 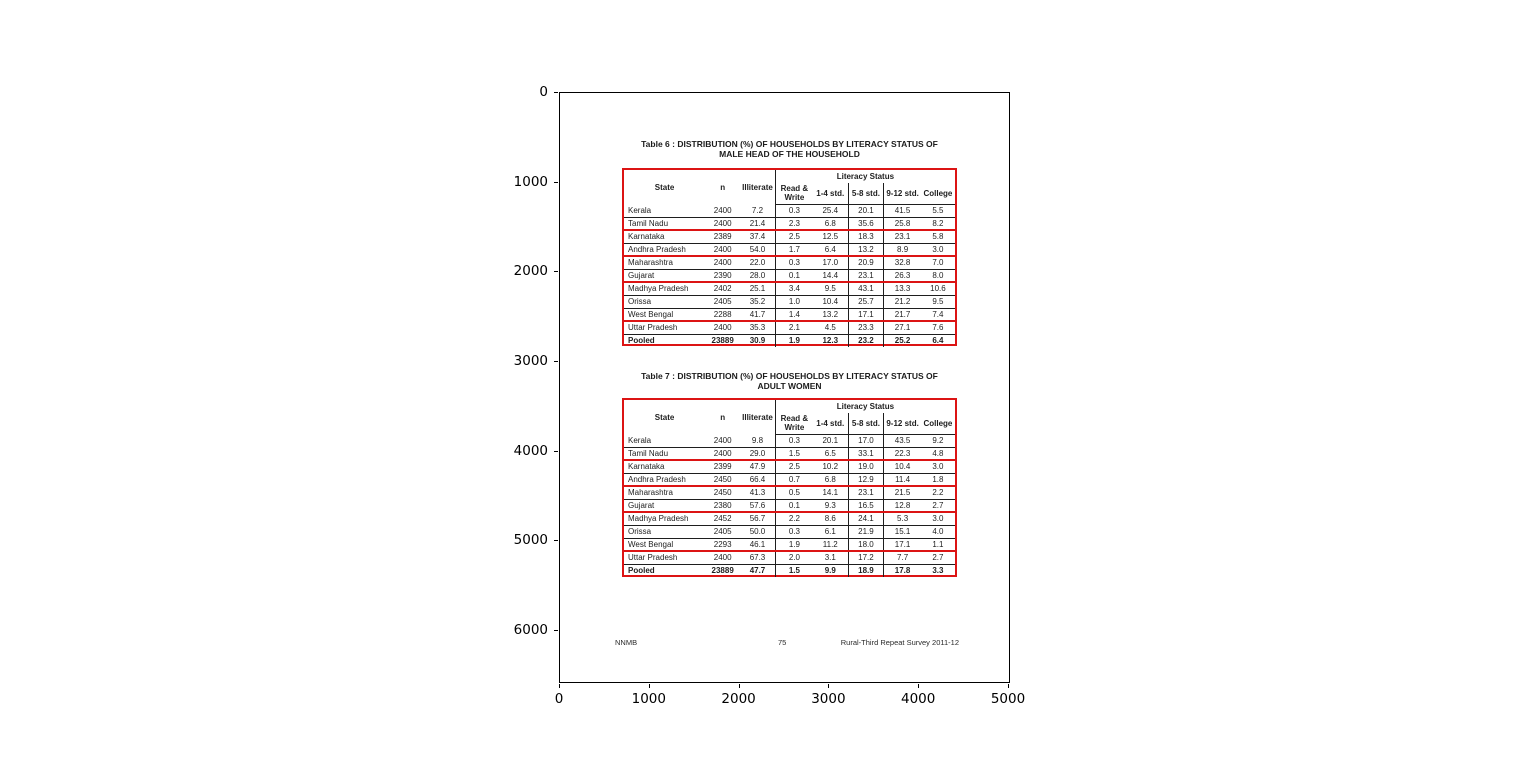 What do you see at coordinates (864, 176) in the screenshot?
I see `literacy-status-spanner: Literacy Status` at bounding box center [864, 176].